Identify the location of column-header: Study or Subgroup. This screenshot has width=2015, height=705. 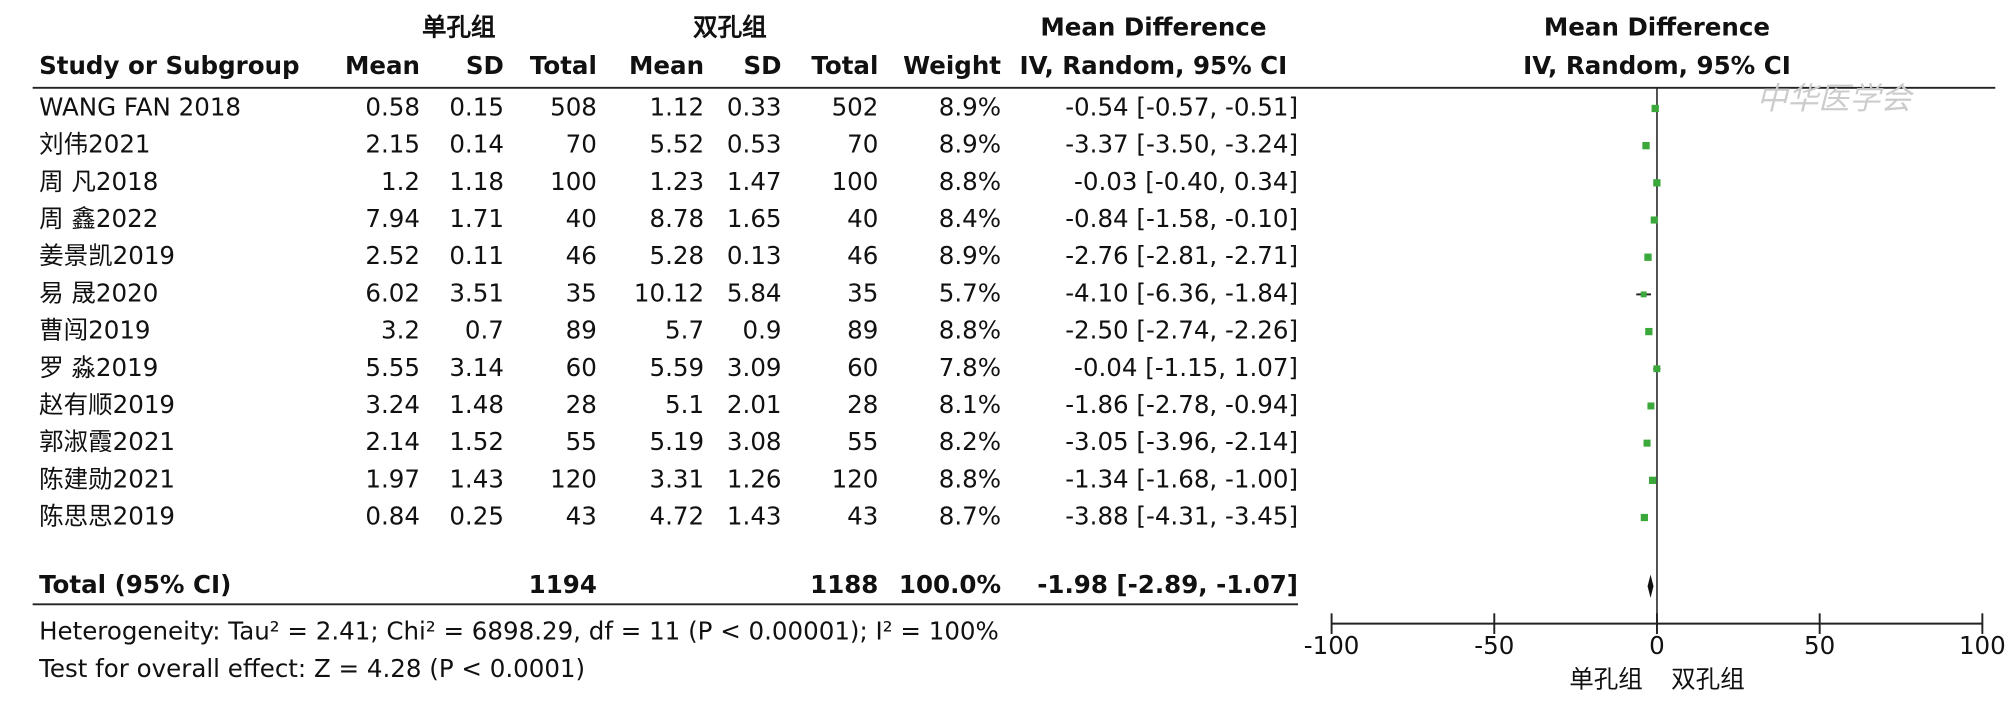
(169, 65).